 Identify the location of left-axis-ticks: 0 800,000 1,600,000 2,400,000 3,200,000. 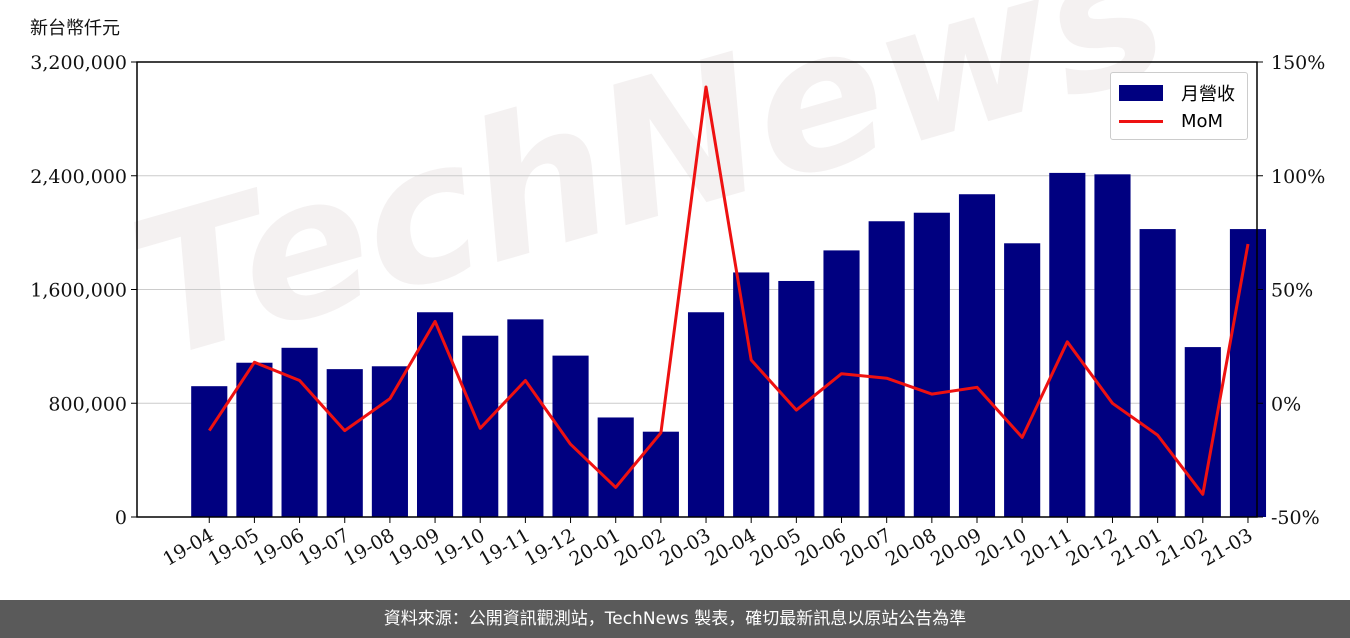
(83, 290).